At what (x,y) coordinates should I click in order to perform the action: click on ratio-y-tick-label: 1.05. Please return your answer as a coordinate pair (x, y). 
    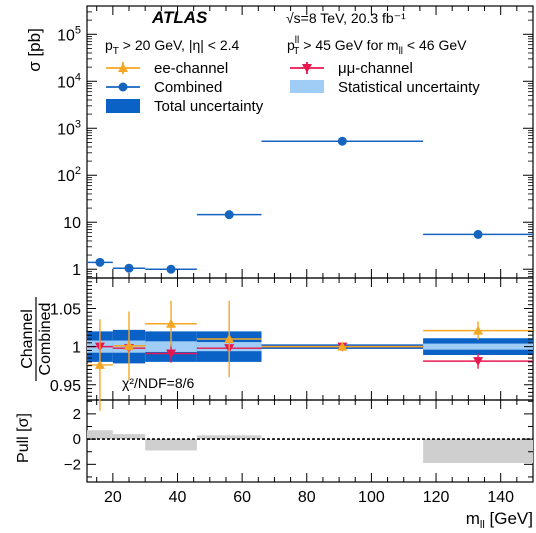
    Looking at the image, I should click on (65, 310).